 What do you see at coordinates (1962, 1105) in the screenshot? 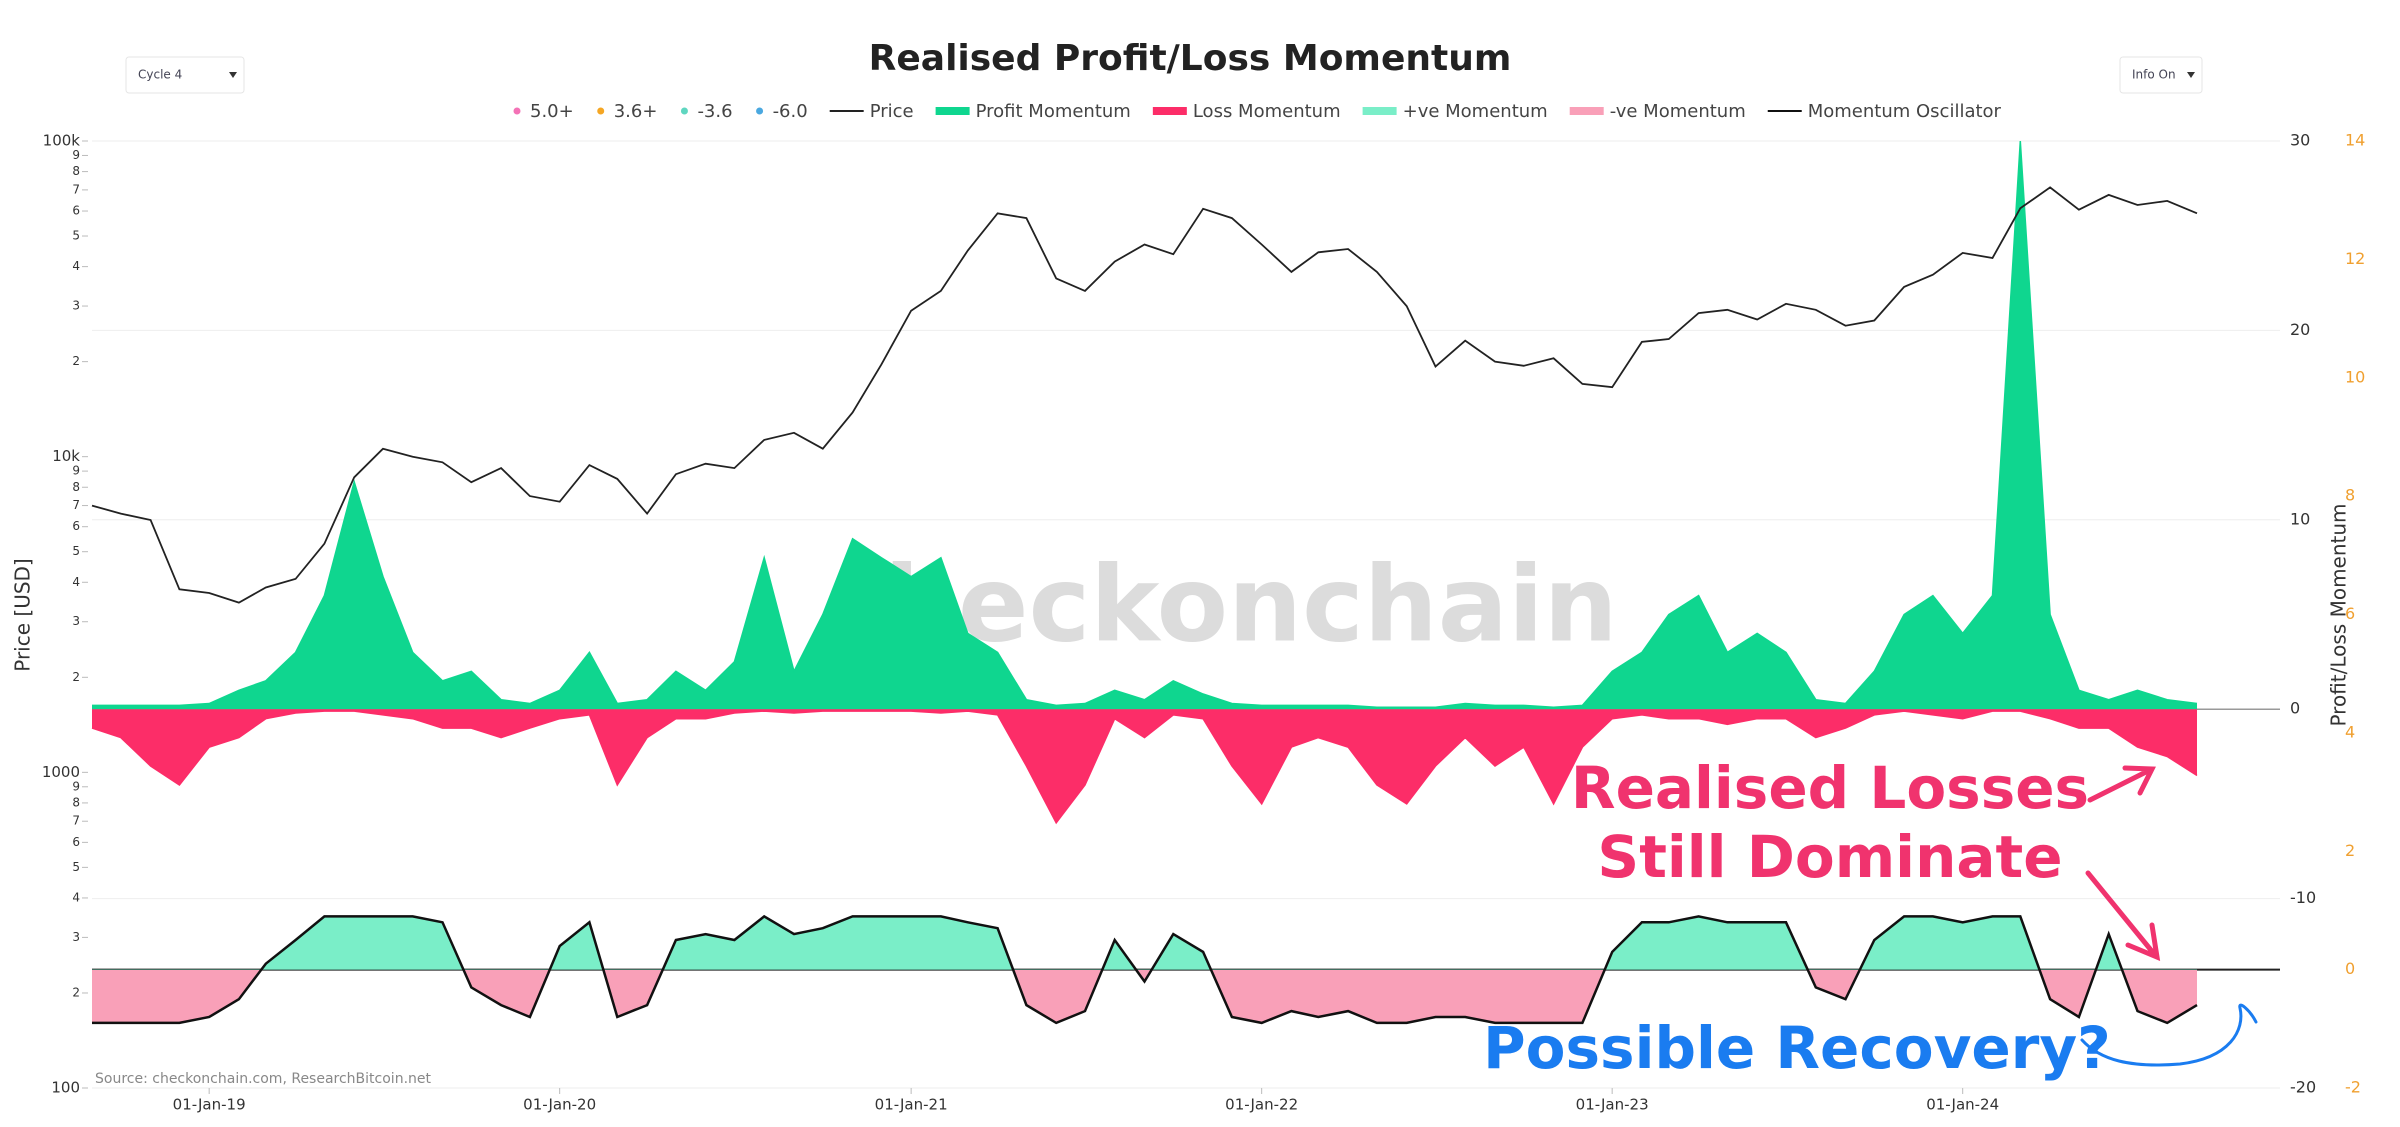
I see `x-tick-label: 01-Jan-24` at bounding box center [1962, 1105].